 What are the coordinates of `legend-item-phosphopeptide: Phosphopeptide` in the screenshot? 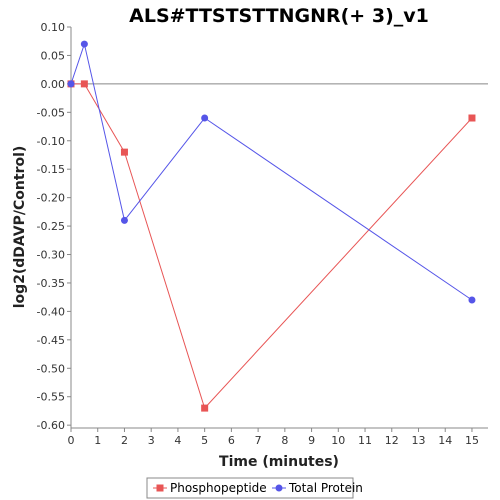 It's located at (210, 488).